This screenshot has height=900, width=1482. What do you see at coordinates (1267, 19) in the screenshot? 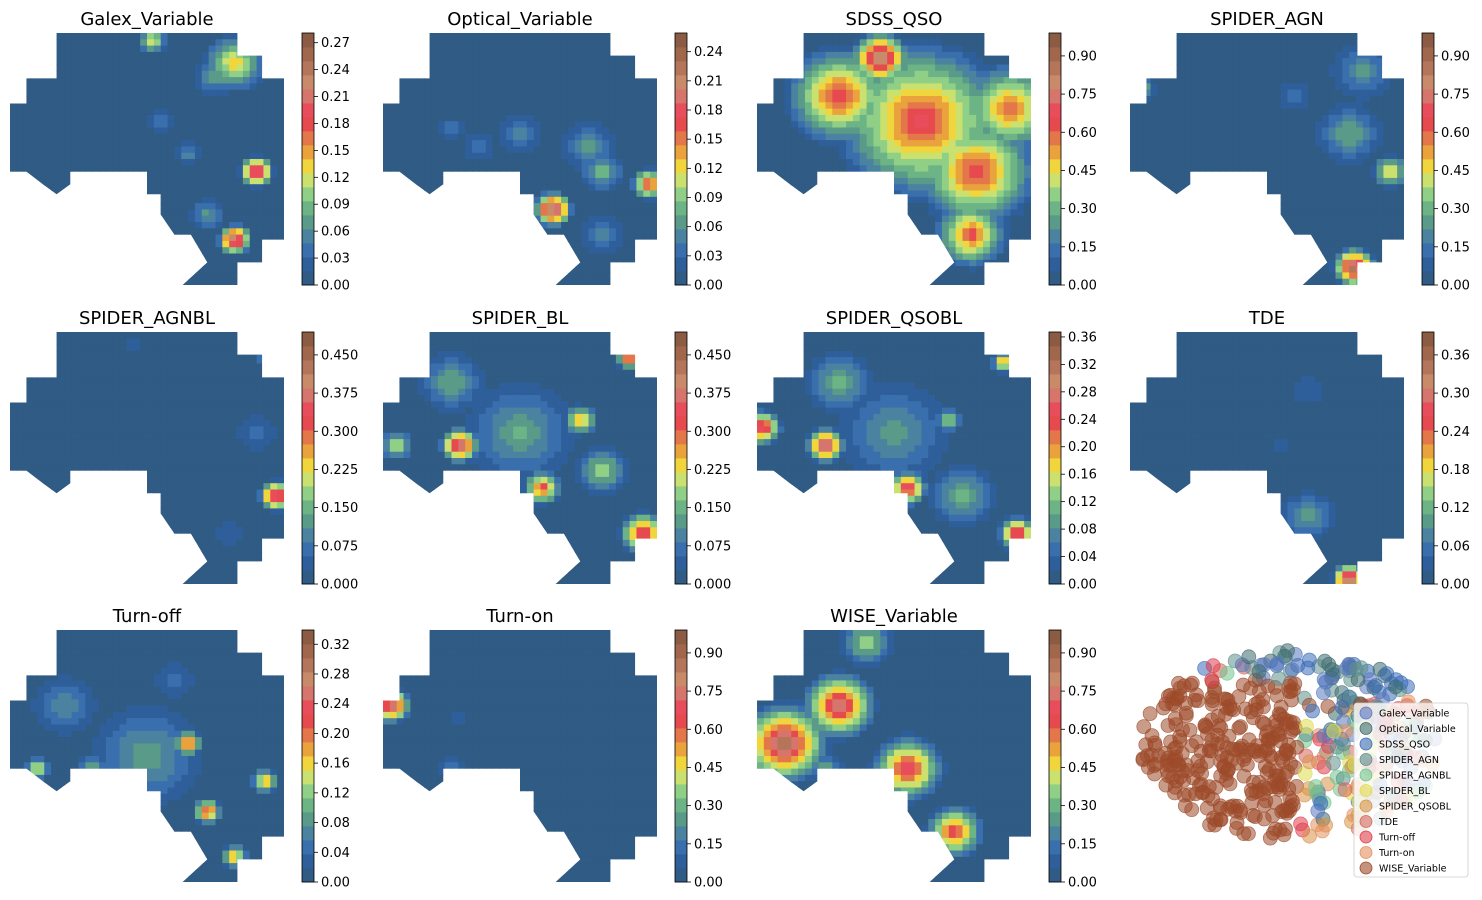
I see `panel-title: SPIDER_AGN` at bounding box center [1267, 19].